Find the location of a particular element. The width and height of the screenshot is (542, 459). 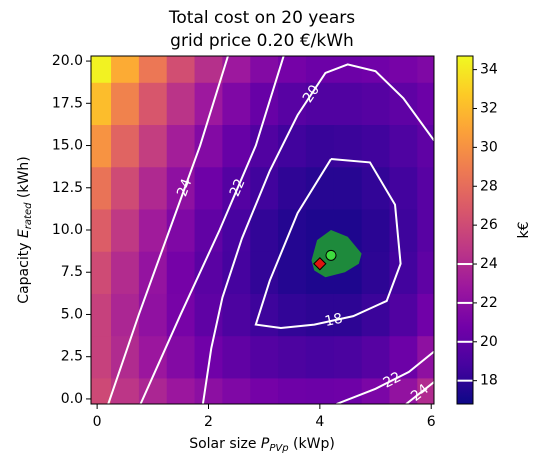

y-tick-label: 17.5 is located at coordinates (67, 103).